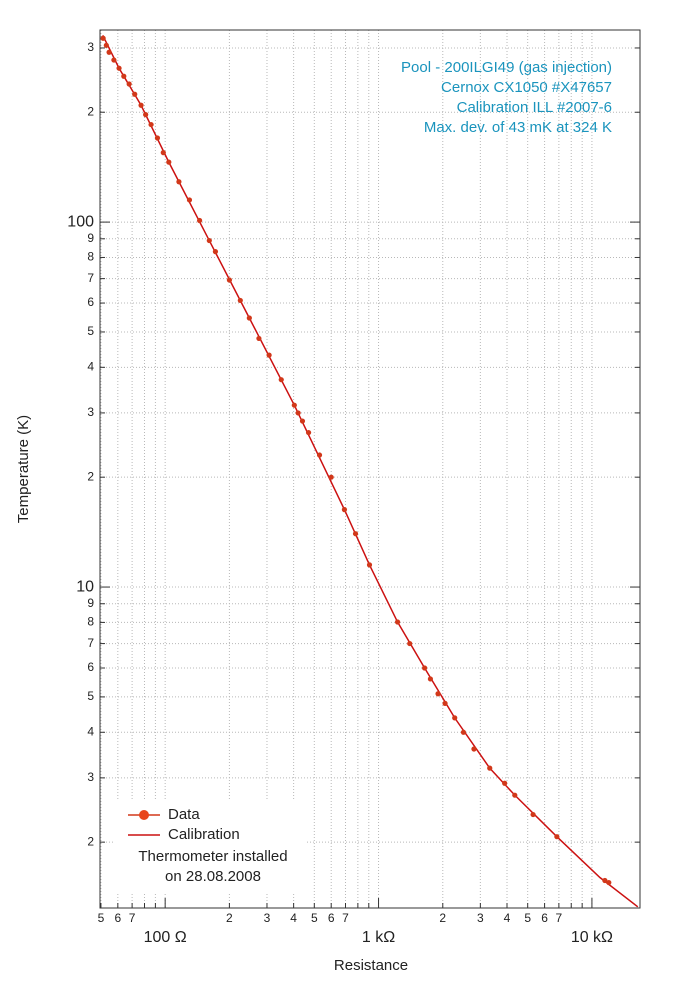  What do you see at coordinates (90, 257) in the screenshot?
I see `y-tick-label: 8` at bounding box center [90, 257].